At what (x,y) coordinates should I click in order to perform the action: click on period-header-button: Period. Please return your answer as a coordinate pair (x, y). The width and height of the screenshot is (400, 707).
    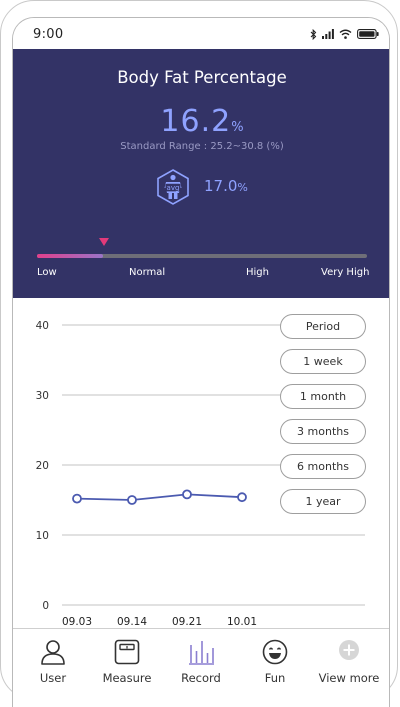
    Looking at the image, I should click on (323, 326).